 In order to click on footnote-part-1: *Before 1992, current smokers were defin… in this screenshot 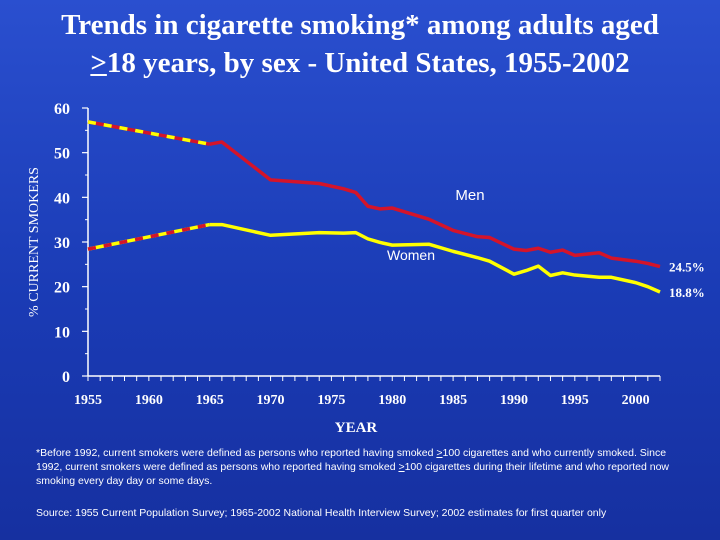, I will do `click(236, 453)`.